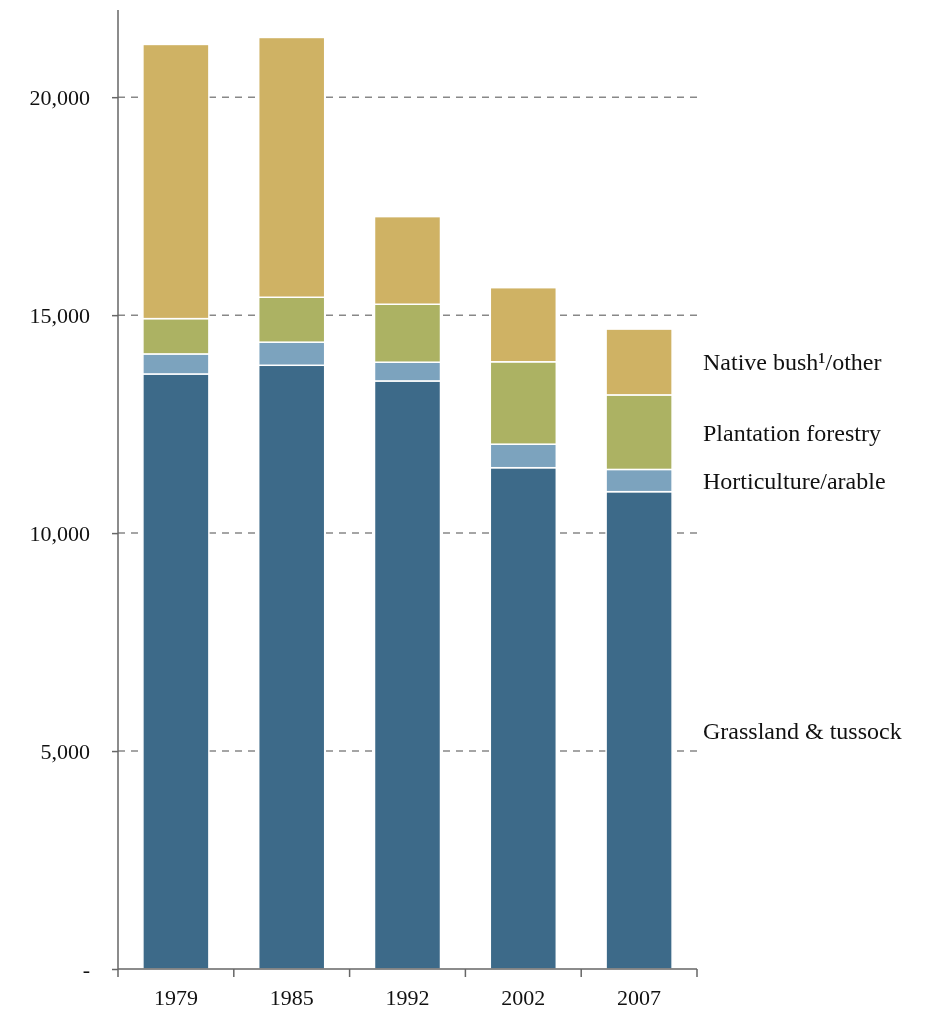  I want to click on series-label: Horticulture/arable, so click(794, 480).